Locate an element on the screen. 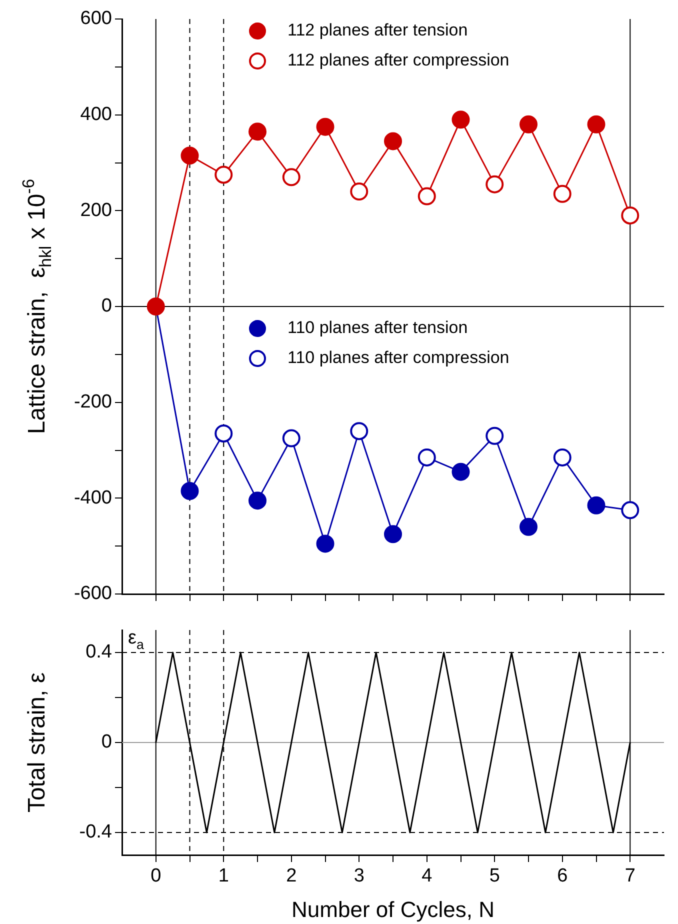  y-tick-label: 400 is located at coordinates (96, 115).